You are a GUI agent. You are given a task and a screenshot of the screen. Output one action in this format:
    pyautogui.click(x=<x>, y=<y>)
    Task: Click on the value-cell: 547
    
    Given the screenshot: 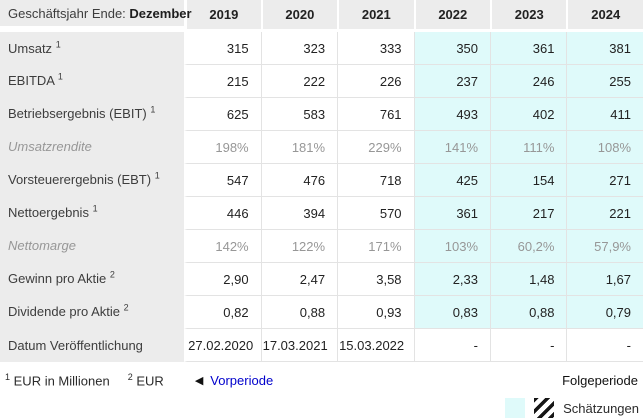 What is the action you would take?
    pyautogui.click(x=222, y=179)
    